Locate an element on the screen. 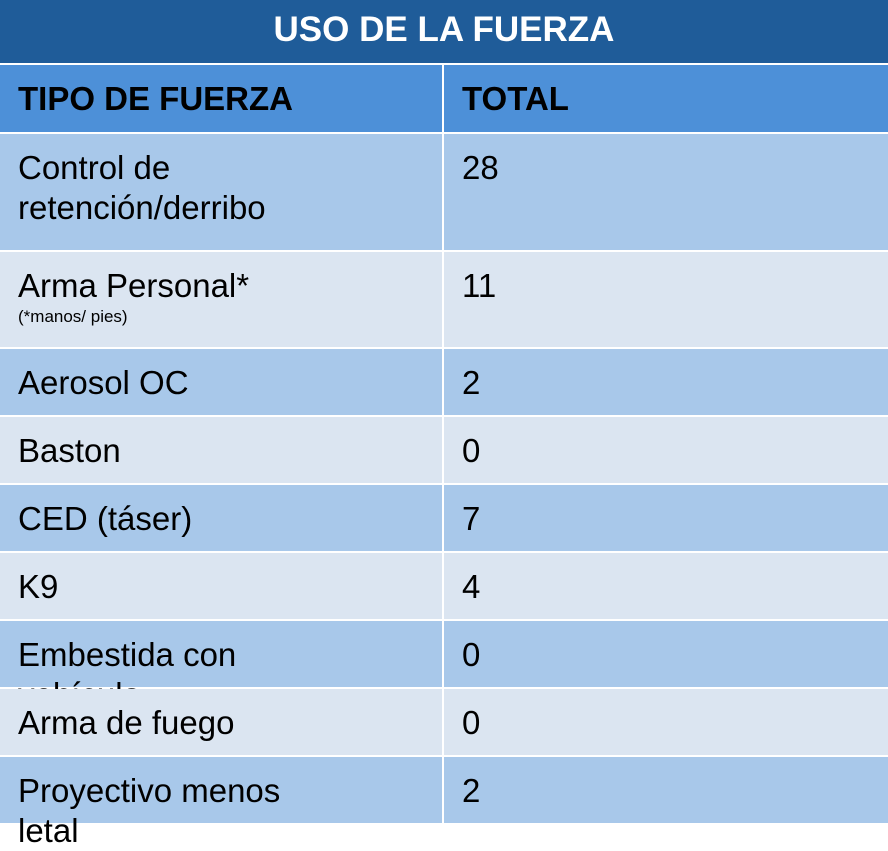  header-cell: TIPO DE FUERZA is located at coordinates (221, 98).